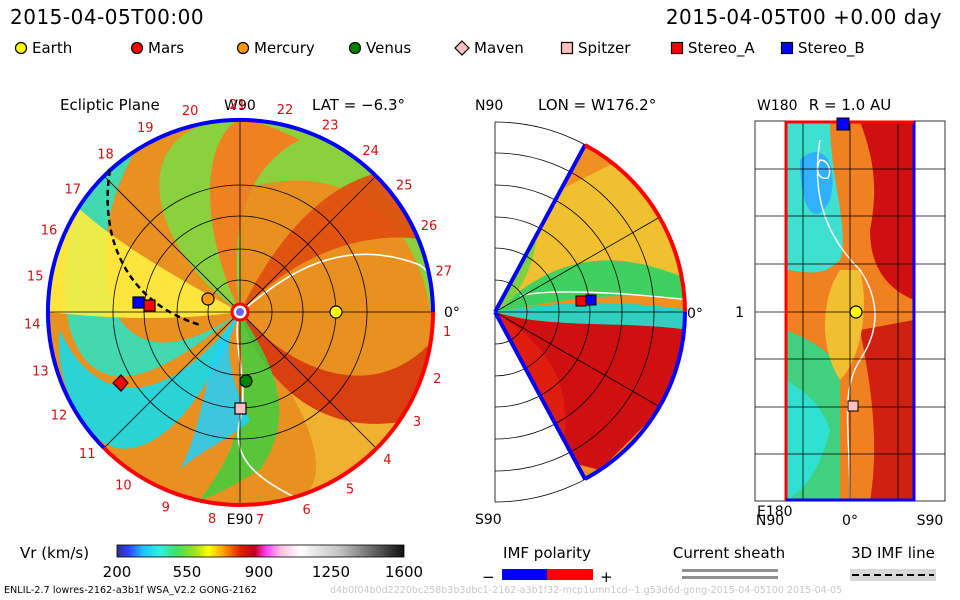  Describe the element at coordinates (677, 48) in the screenshot. I see `stereo-a-marker-icon` at that location.